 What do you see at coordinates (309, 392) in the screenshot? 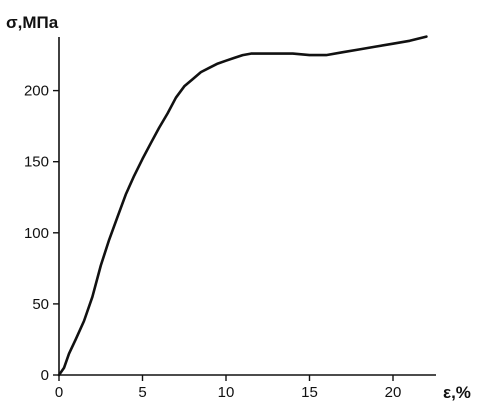
I see `x-tick-label: 15` at bounding box center [309, 392].